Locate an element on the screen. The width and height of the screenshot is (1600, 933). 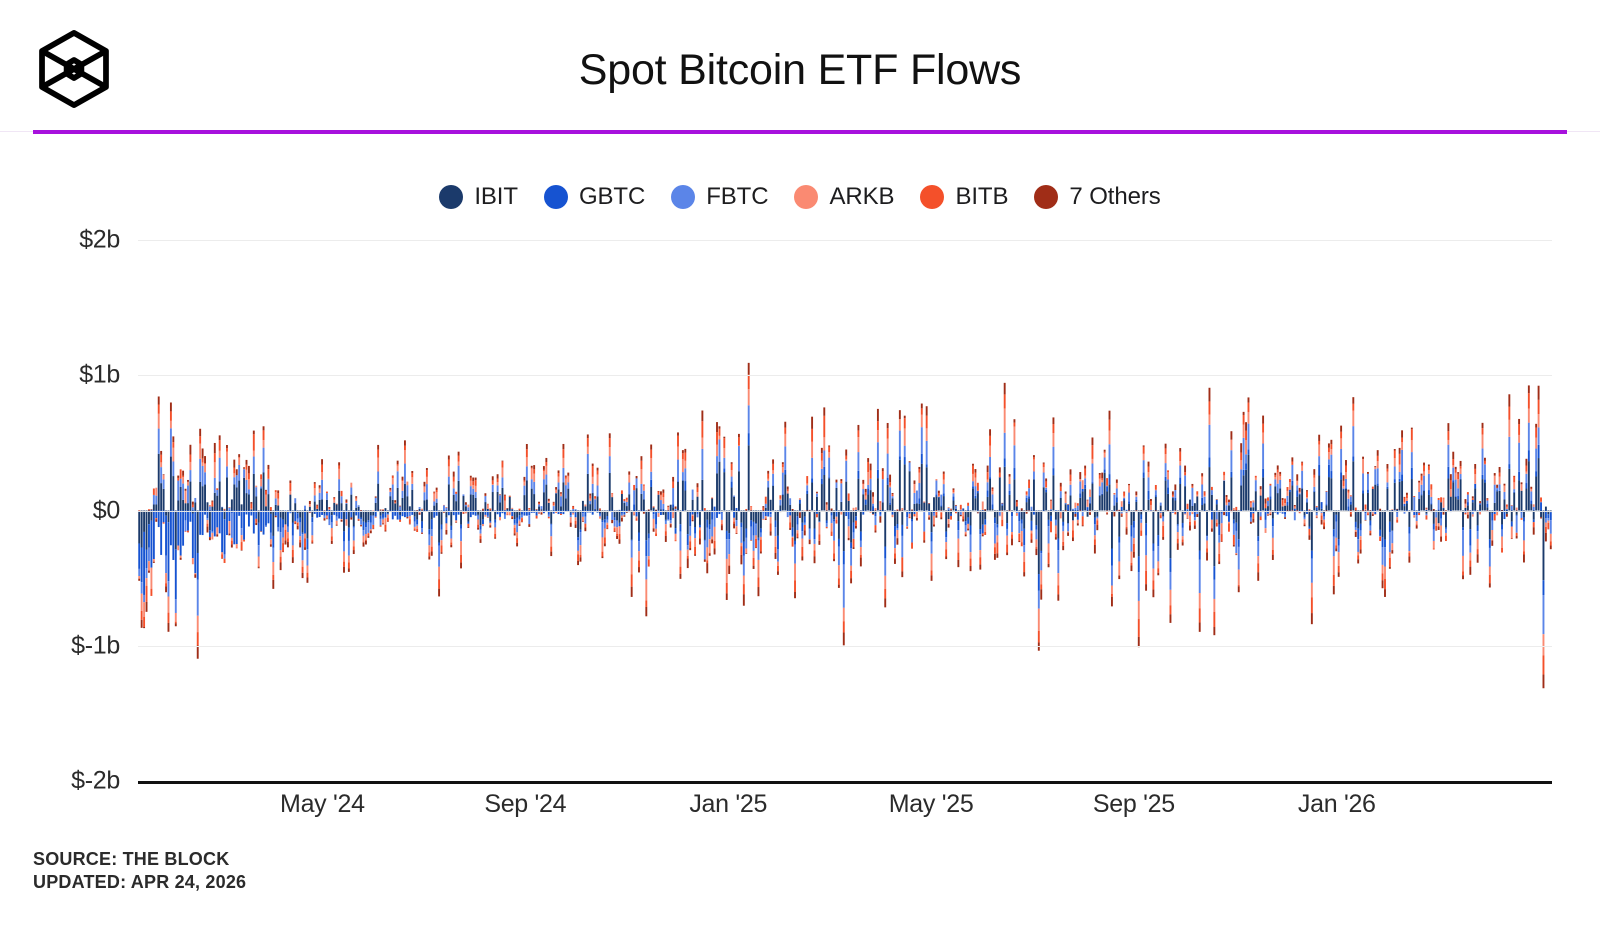
legend-item-ibit: IBIT is located at coordinates (478, 197).